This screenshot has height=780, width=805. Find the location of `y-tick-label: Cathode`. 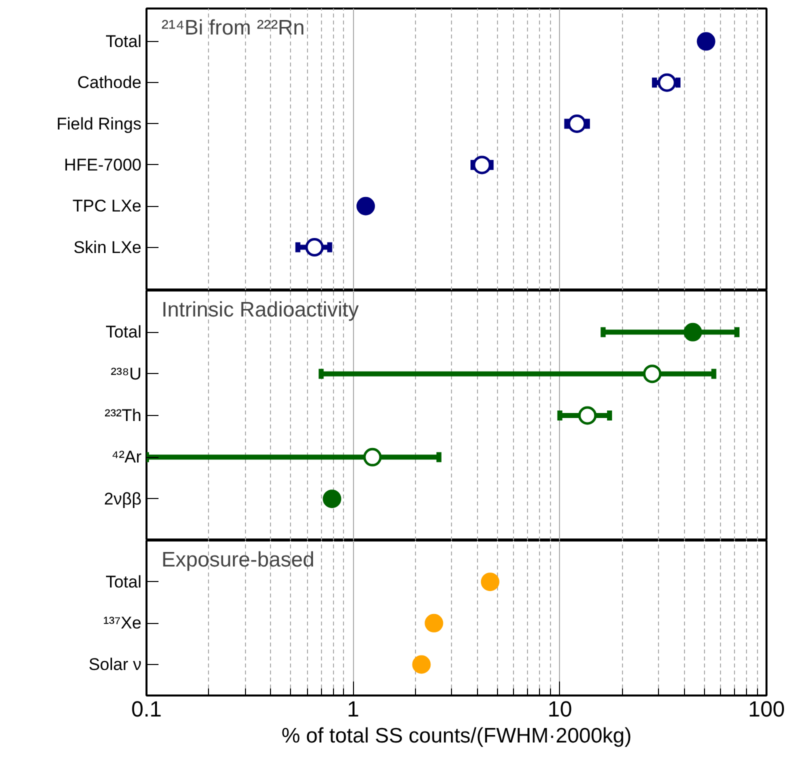

y-tick-label: Cathode is located at coordinates (109, 82).